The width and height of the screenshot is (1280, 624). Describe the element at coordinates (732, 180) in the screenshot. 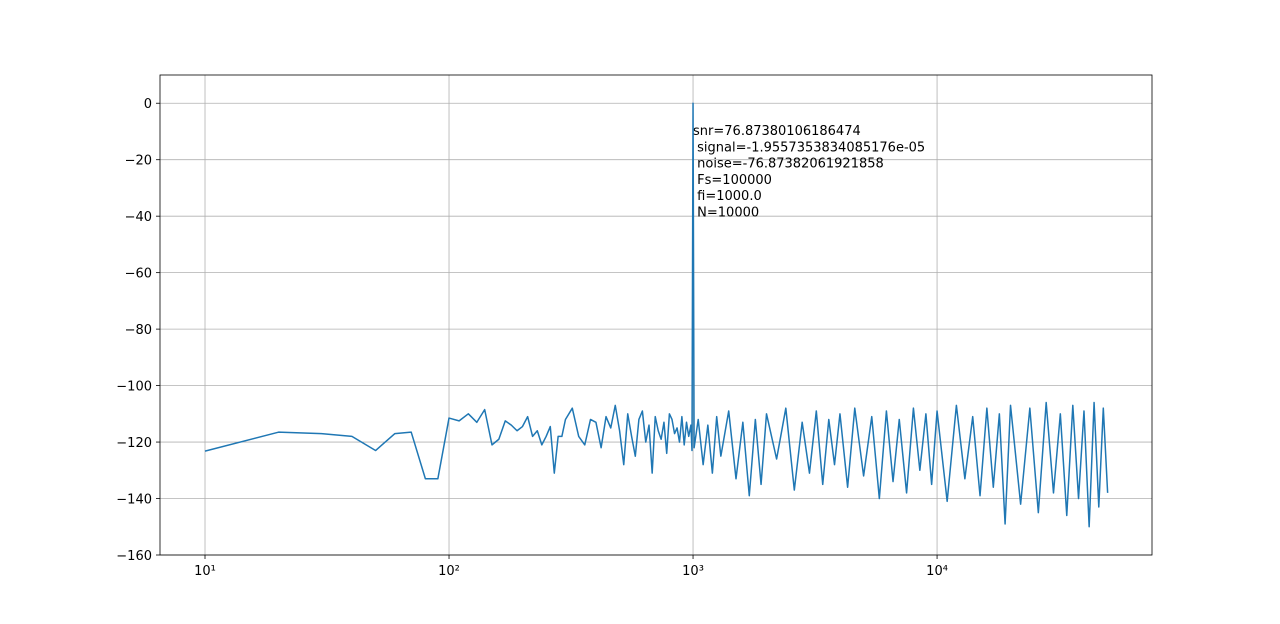

I see `annotation: Fs=100000` at that location.